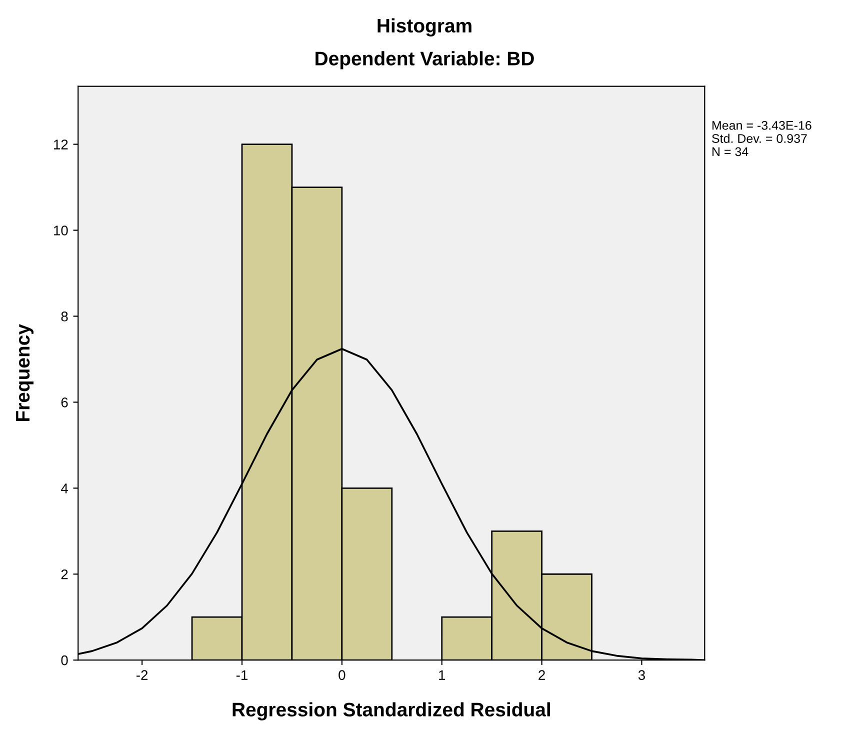 The height and width of the screenshot is (731, 849). Describe the element at coordinates (425, 27) in the screenshot. I see `chart-title: Histogram` at that location.